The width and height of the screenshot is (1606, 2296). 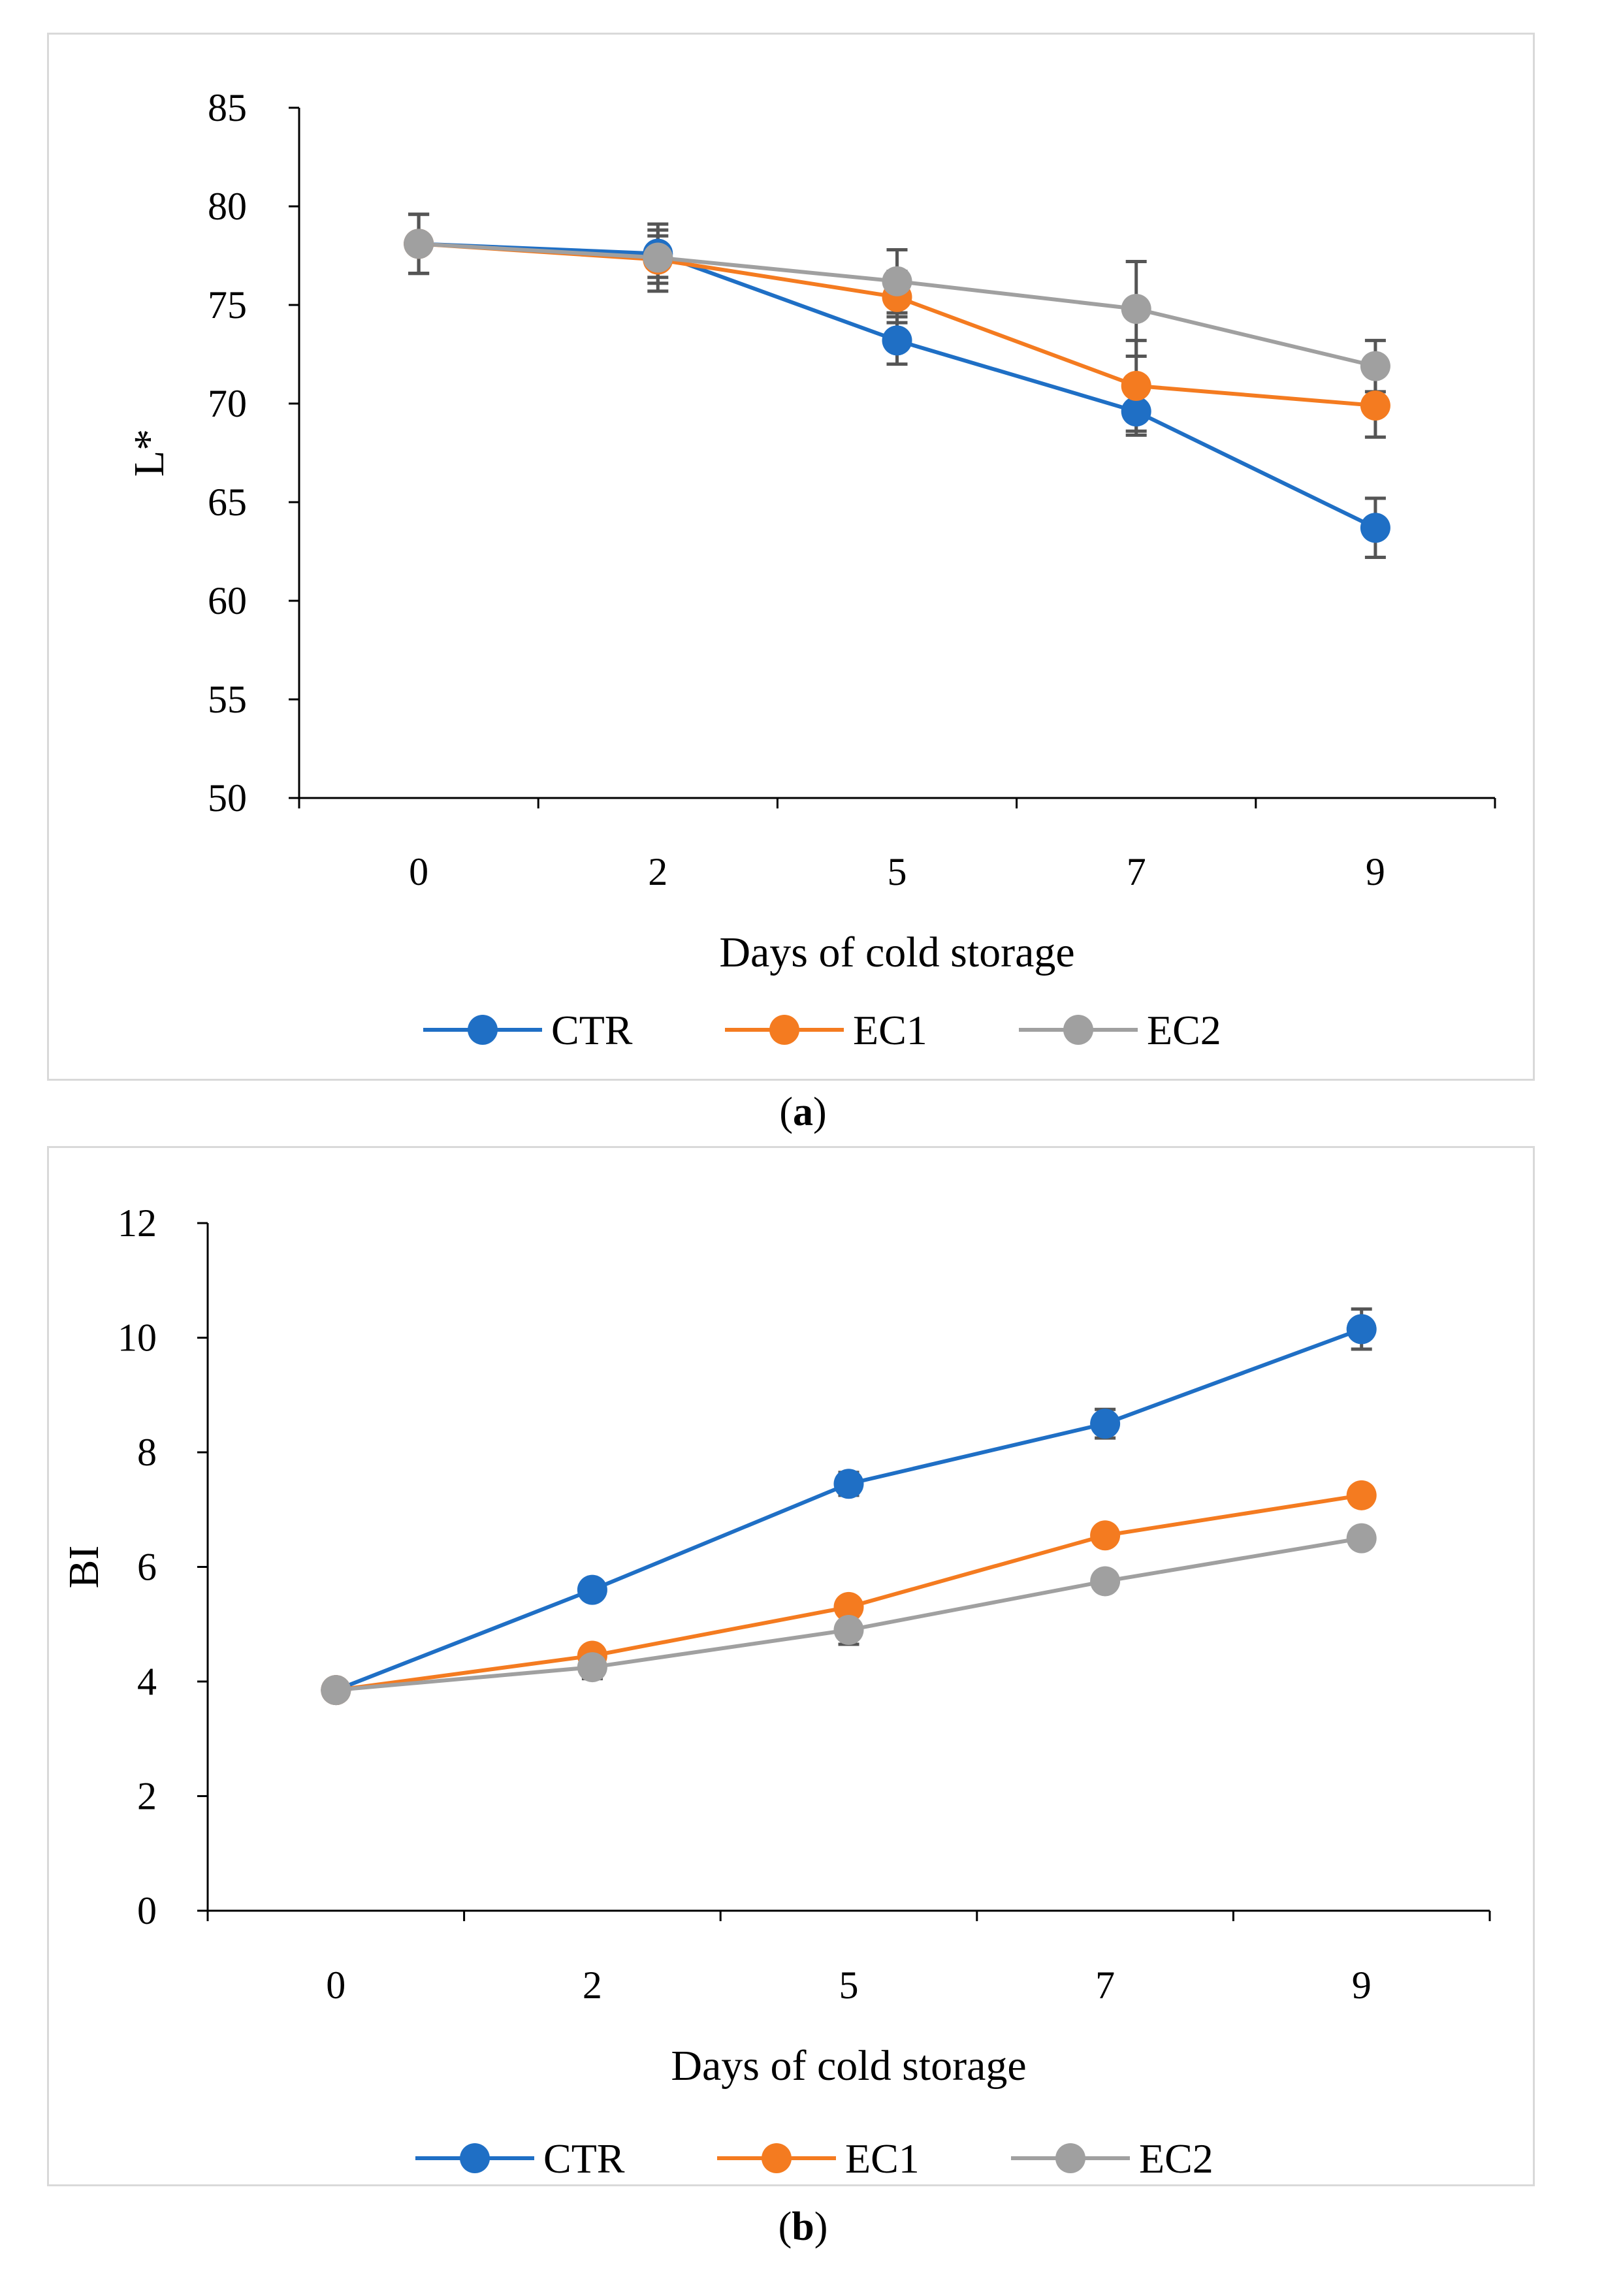 I want to click on x-axis-title-a: Days of cold storage, so click(x=896, y=952).